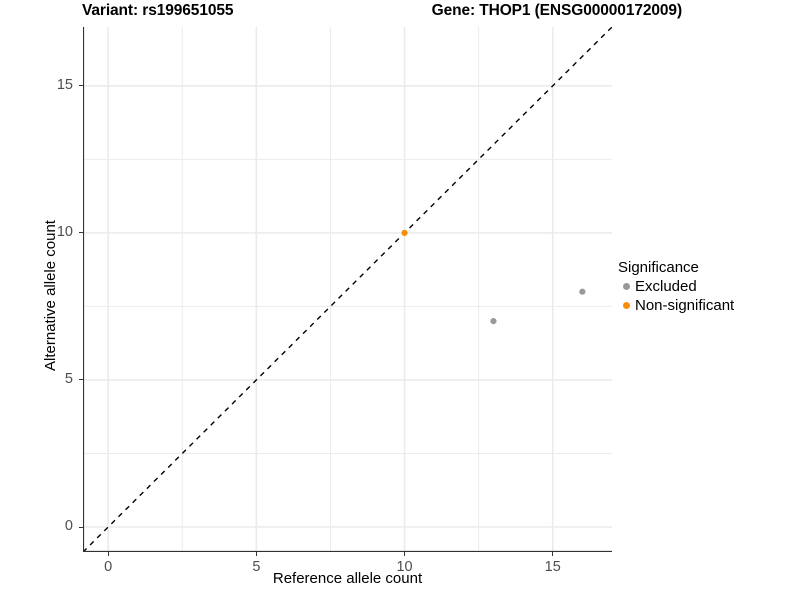  I want to click on legend-item: Excluded, so click(706, 286).